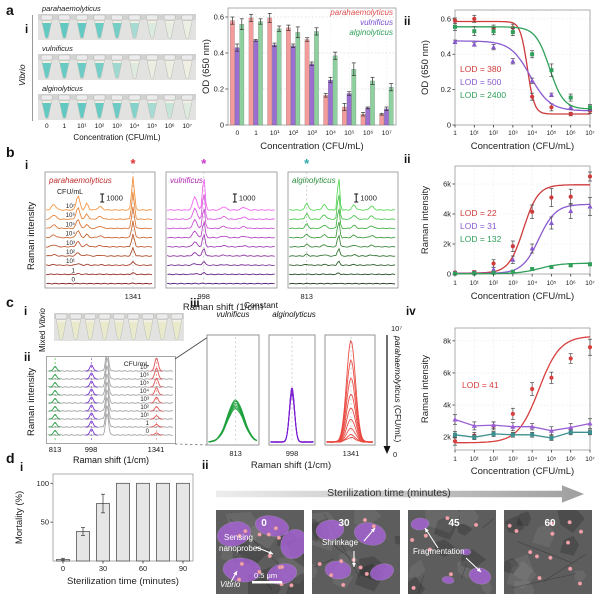  I want to click on conc-tick: 10³, so click(117, 126).